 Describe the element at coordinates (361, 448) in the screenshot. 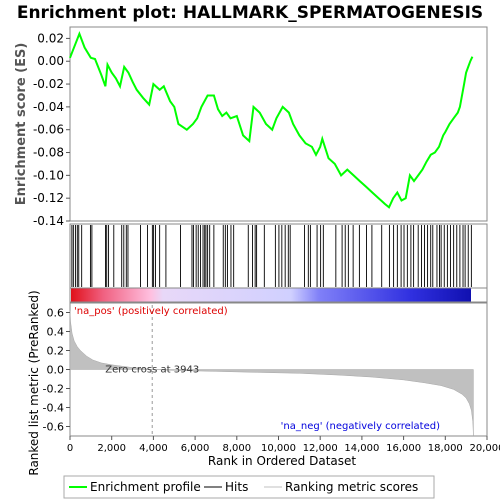

I see `xtick-label: 14,000` at that location.